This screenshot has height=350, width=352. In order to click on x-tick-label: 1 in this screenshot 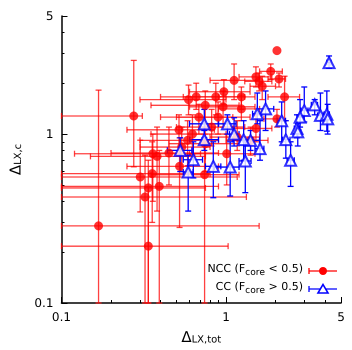, I will do `click(226, 317)`.